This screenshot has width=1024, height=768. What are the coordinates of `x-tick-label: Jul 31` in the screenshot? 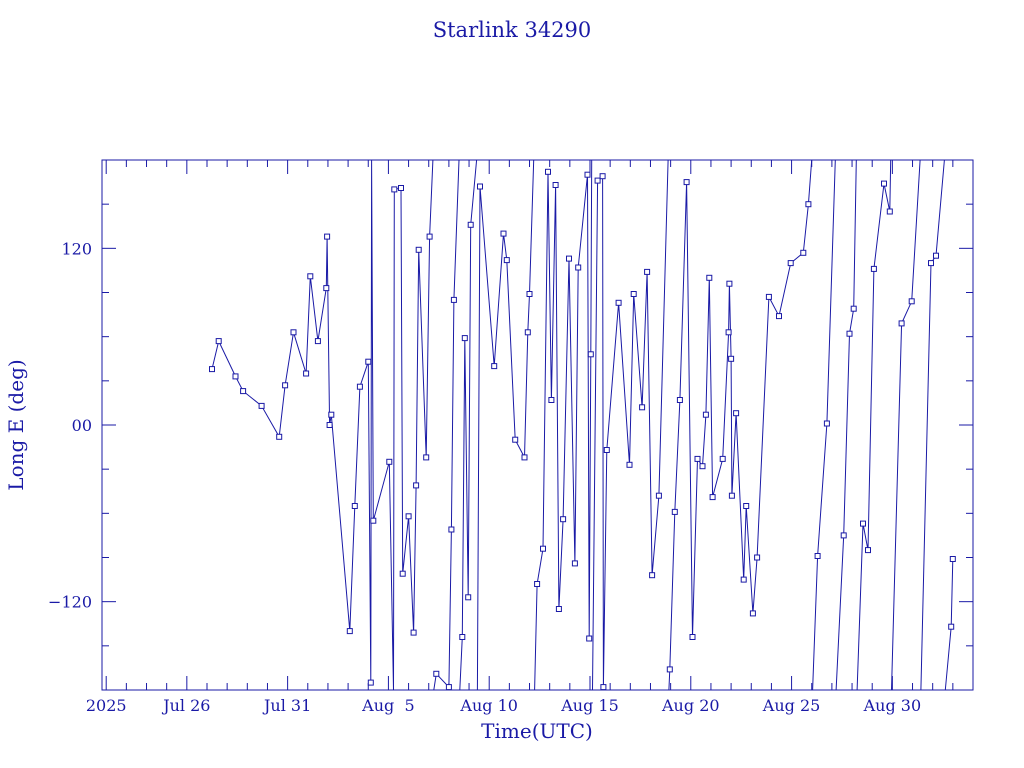 It's located at (286, 705).